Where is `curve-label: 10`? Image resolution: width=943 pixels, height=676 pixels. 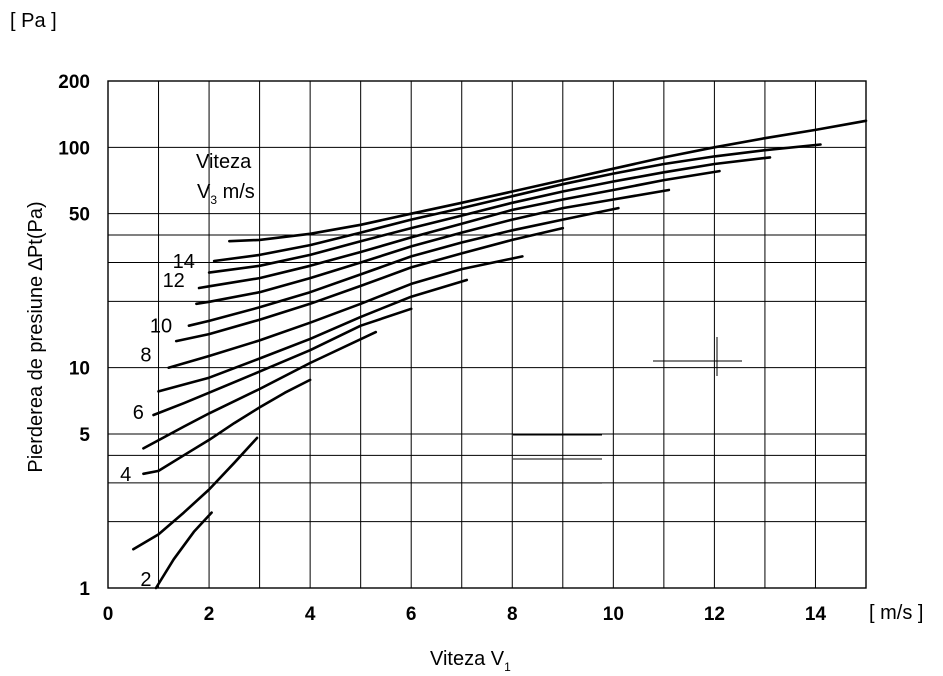
curve-label: 10 is located at coordinates (161, 327).